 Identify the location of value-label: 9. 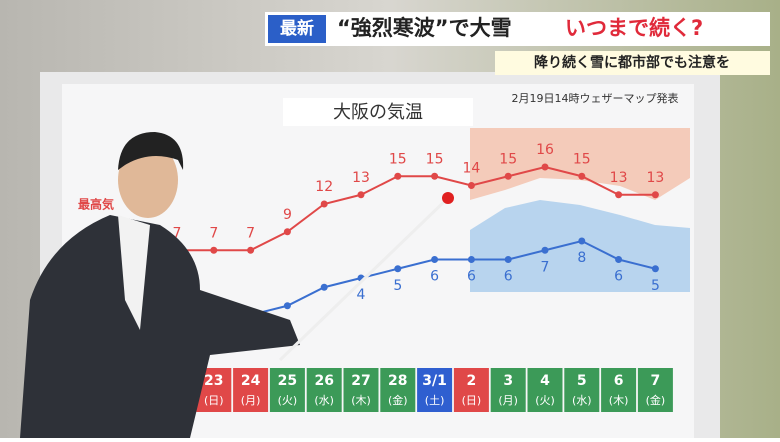
(287, 215).